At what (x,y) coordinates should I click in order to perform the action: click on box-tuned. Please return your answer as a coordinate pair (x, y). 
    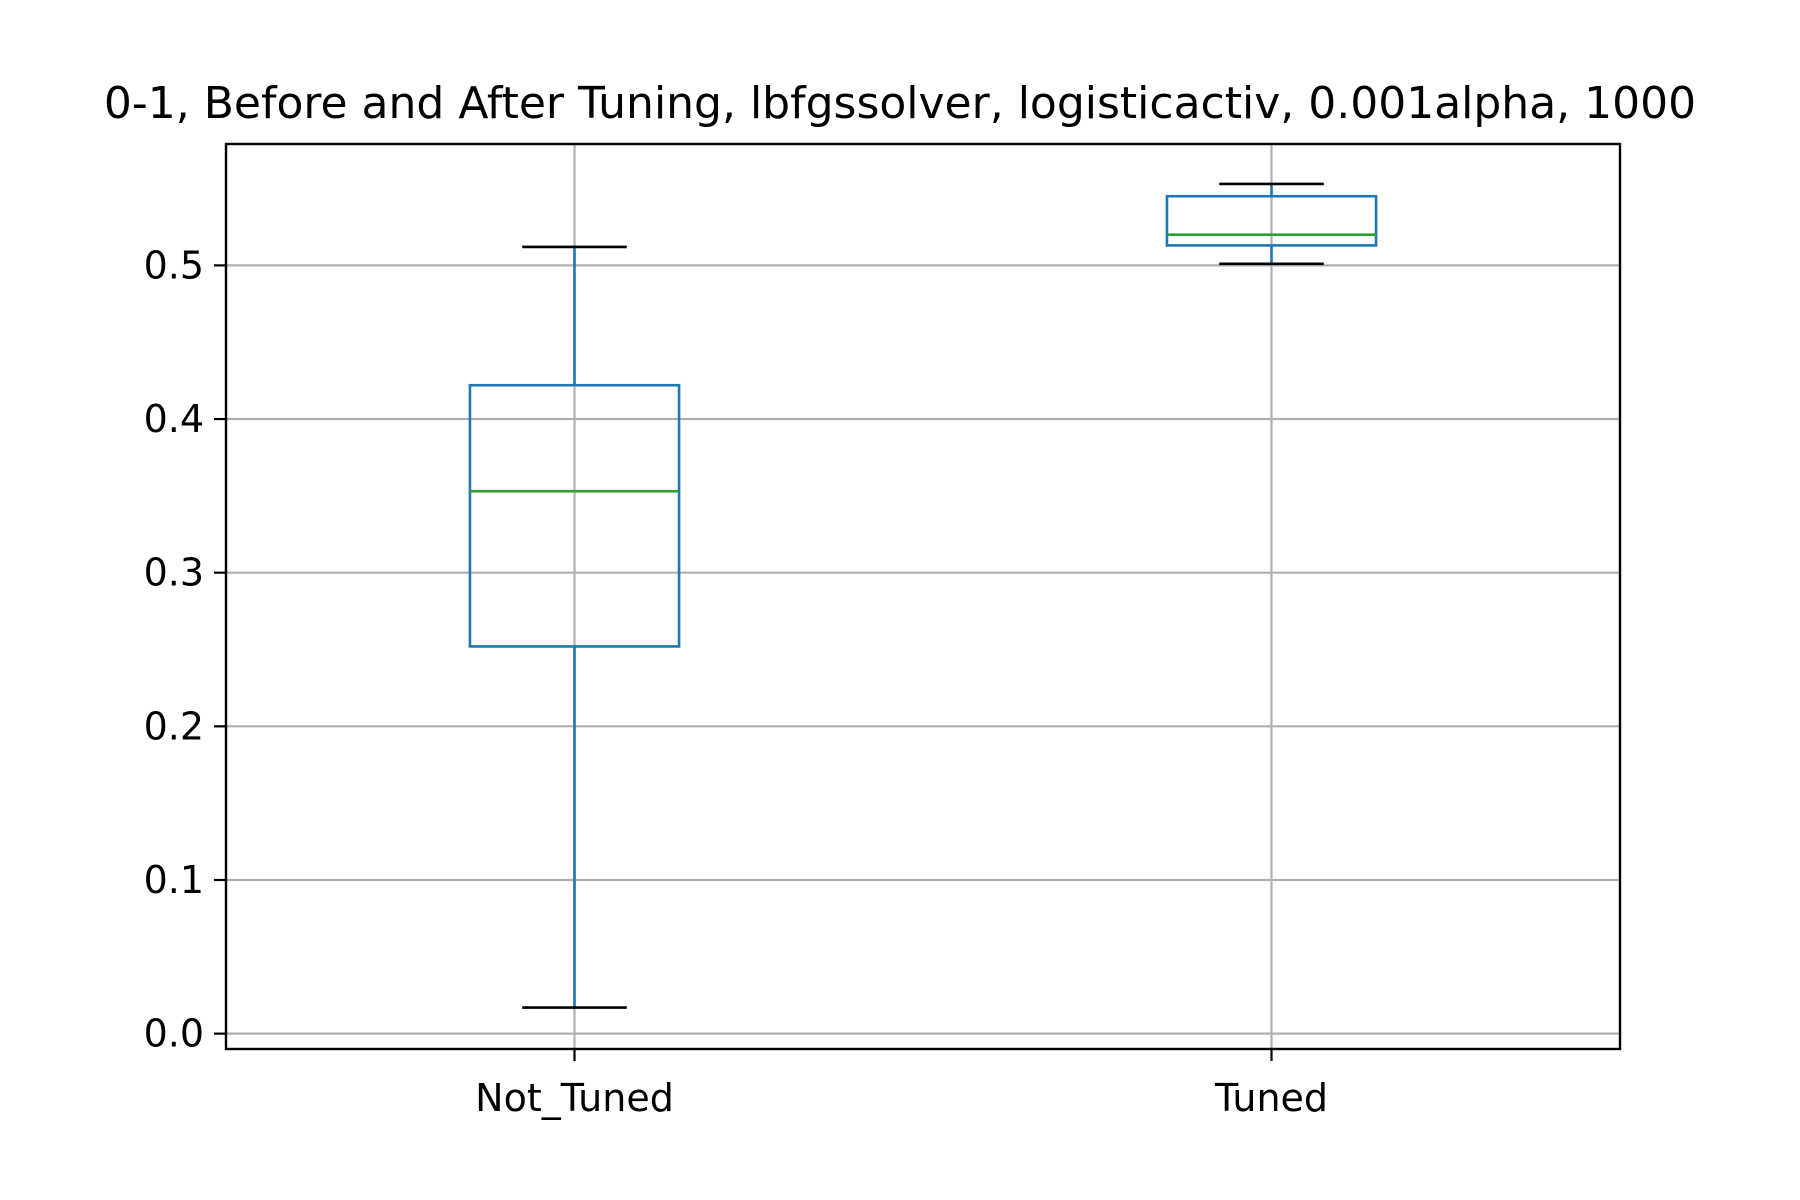
    Looking at the image, I should click on (1271, 224).